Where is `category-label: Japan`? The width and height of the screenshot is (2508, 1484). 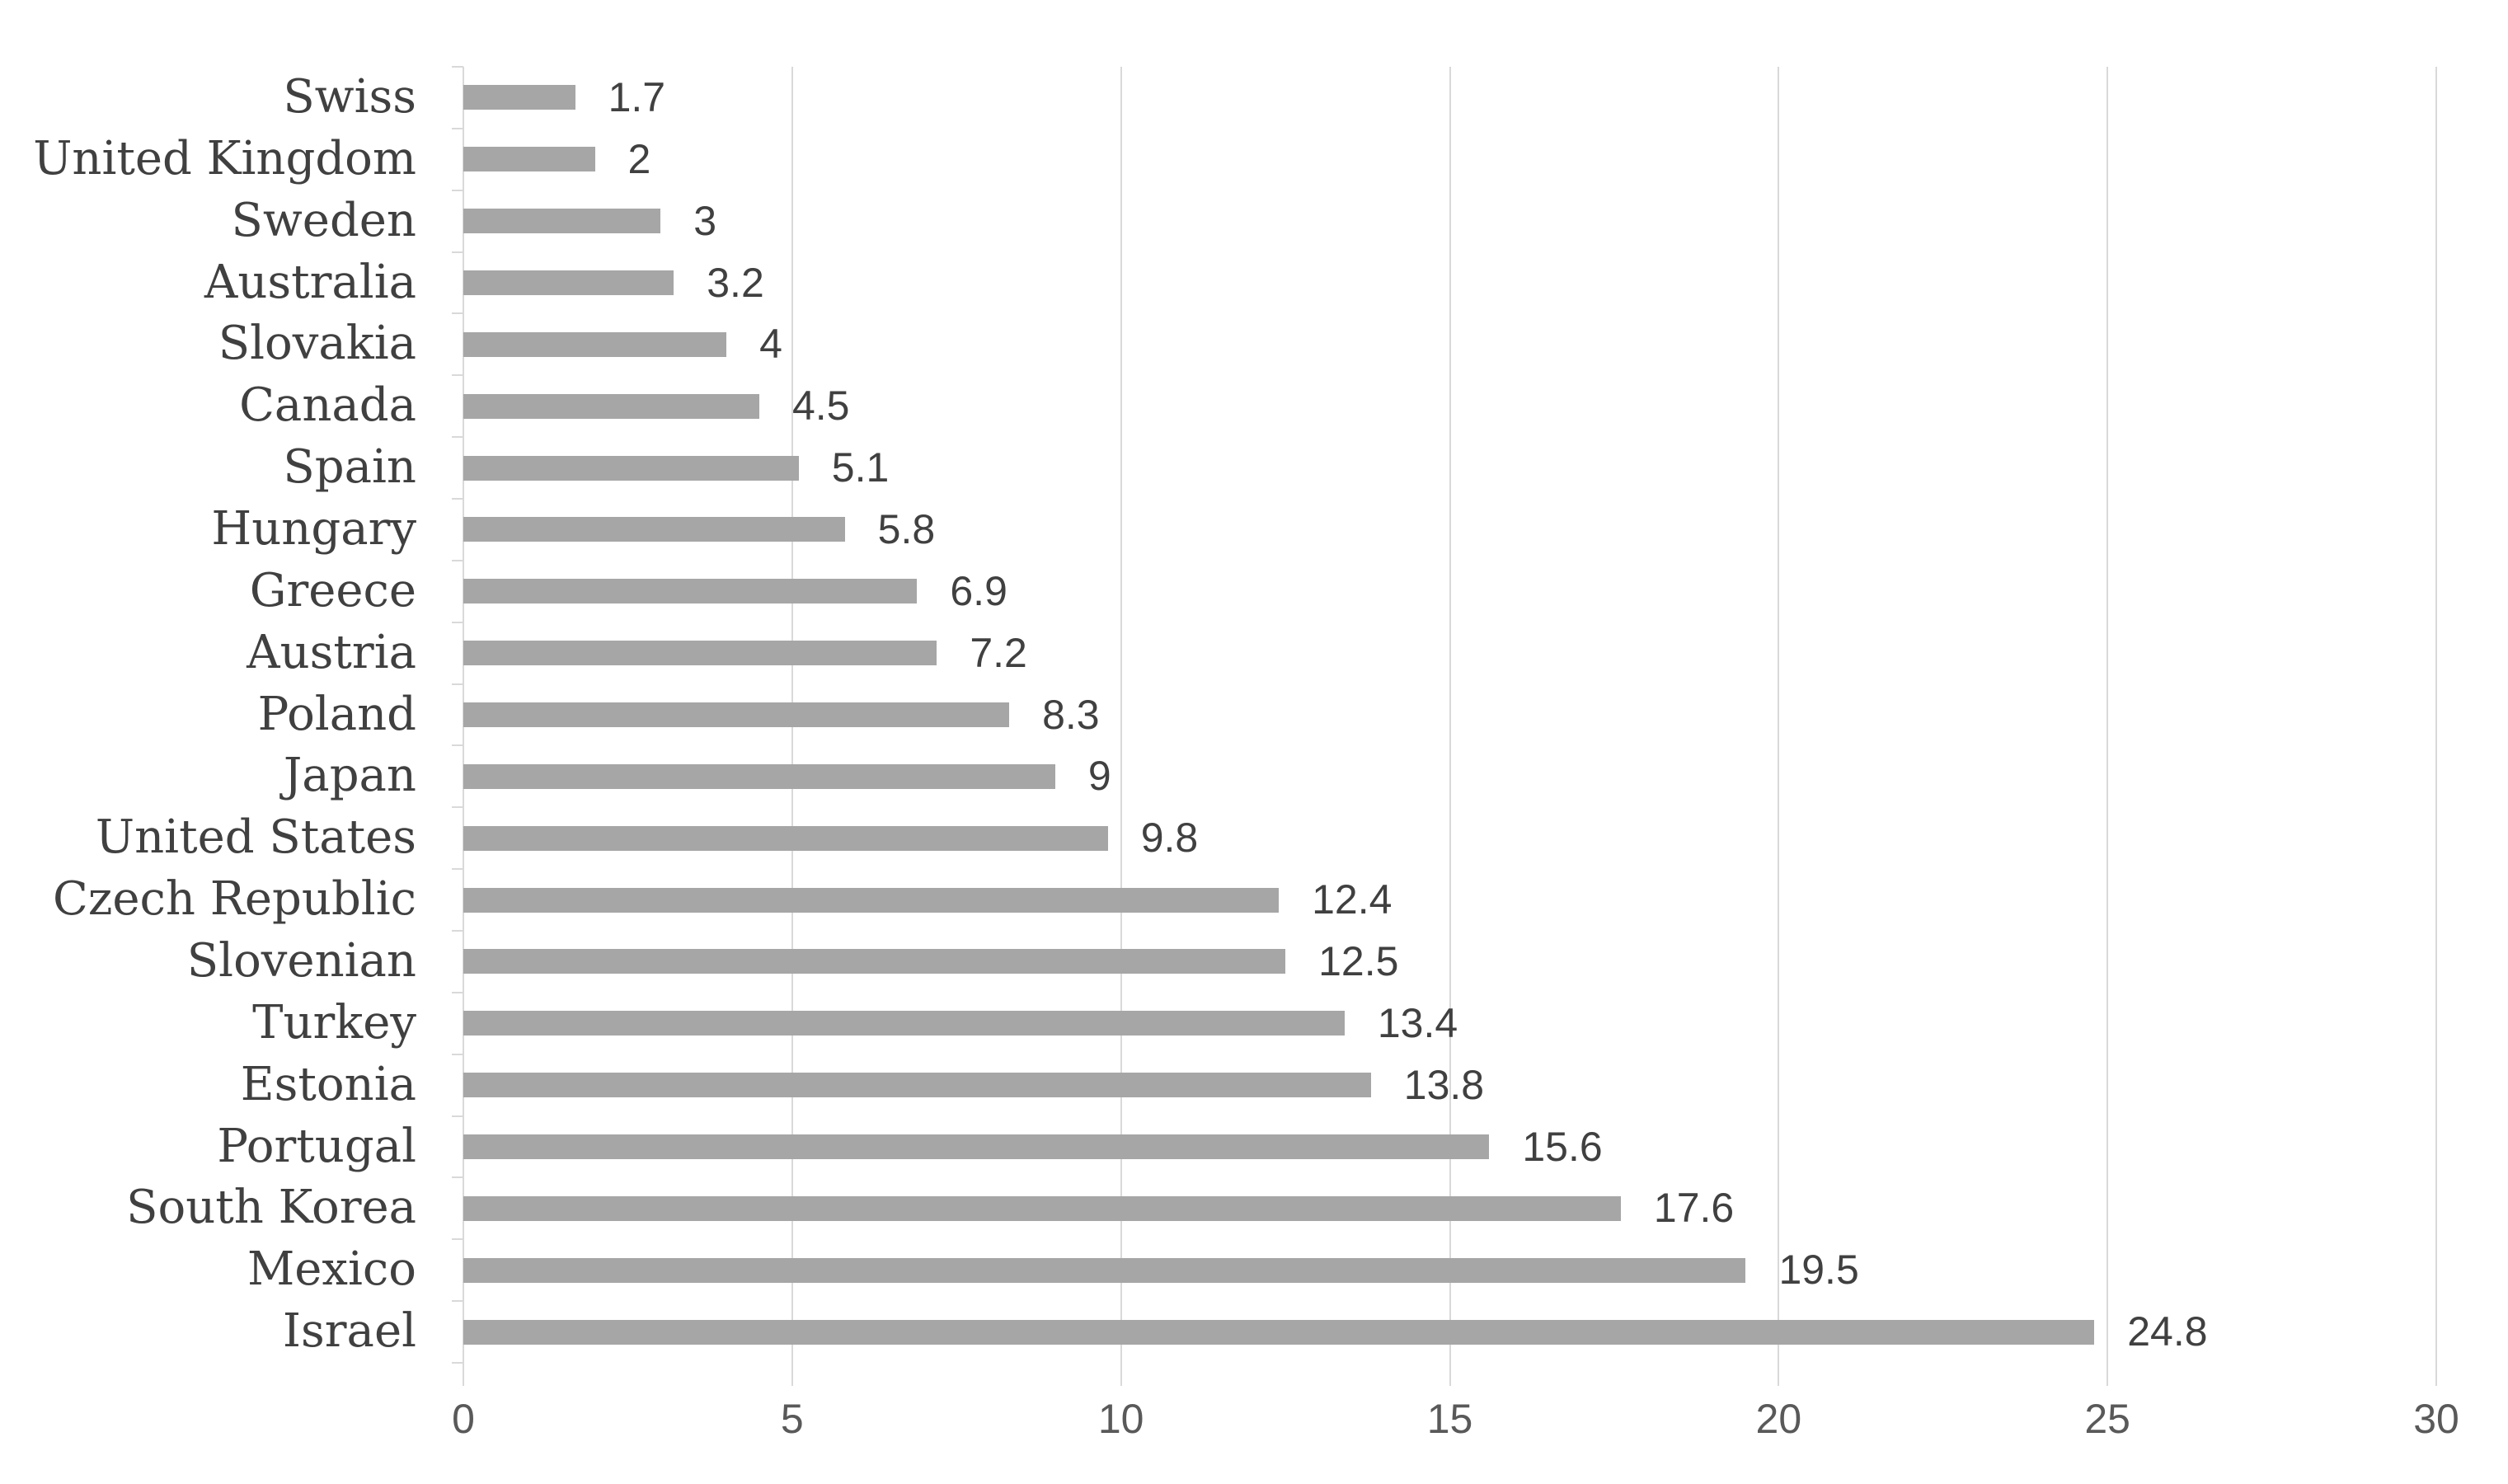
category-label: Japan is located at coordinates (350, 776).